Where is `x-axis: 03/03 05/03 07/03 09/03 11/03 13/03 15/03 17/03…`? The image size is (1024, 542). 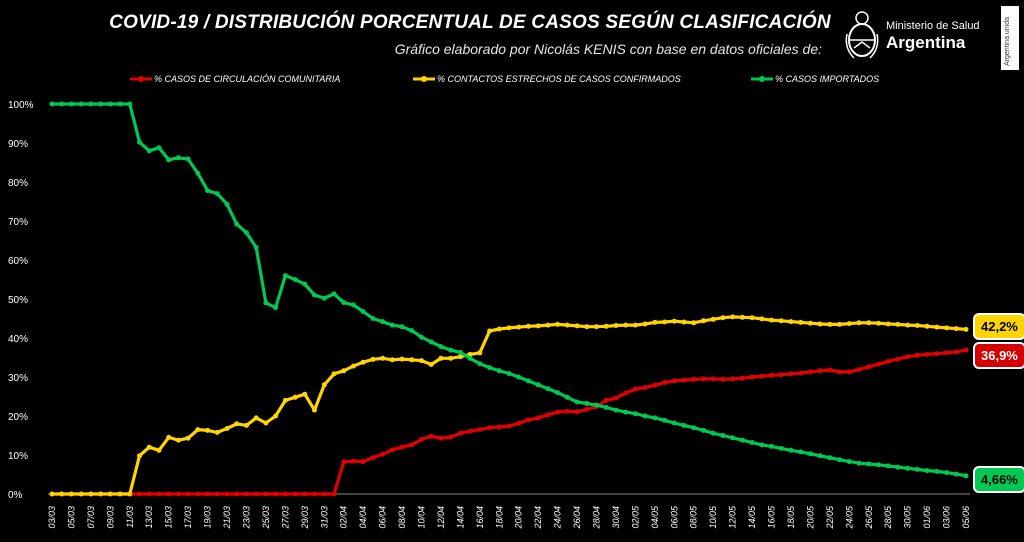 x-axis: 03/03 05/03 07/03 09/03 11/03 13/03 15/03 17/03… is located at coordinates (509, 511).